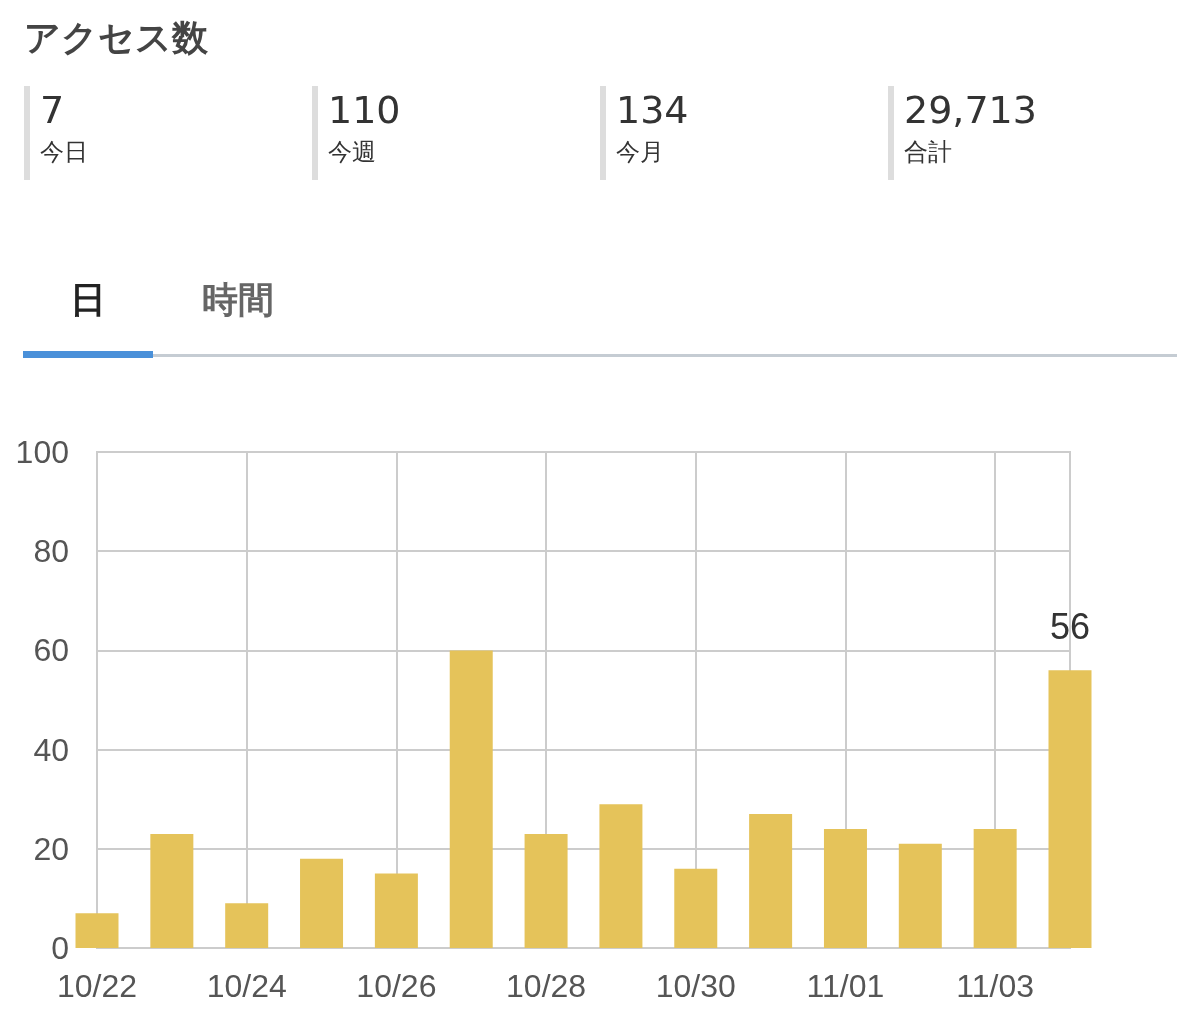 The height and width of the screenshot is (1021, 1200). What do you see at coordinates (364, 110) in the screenshot?
I see `text: 110` at bounding box center [364, 110].